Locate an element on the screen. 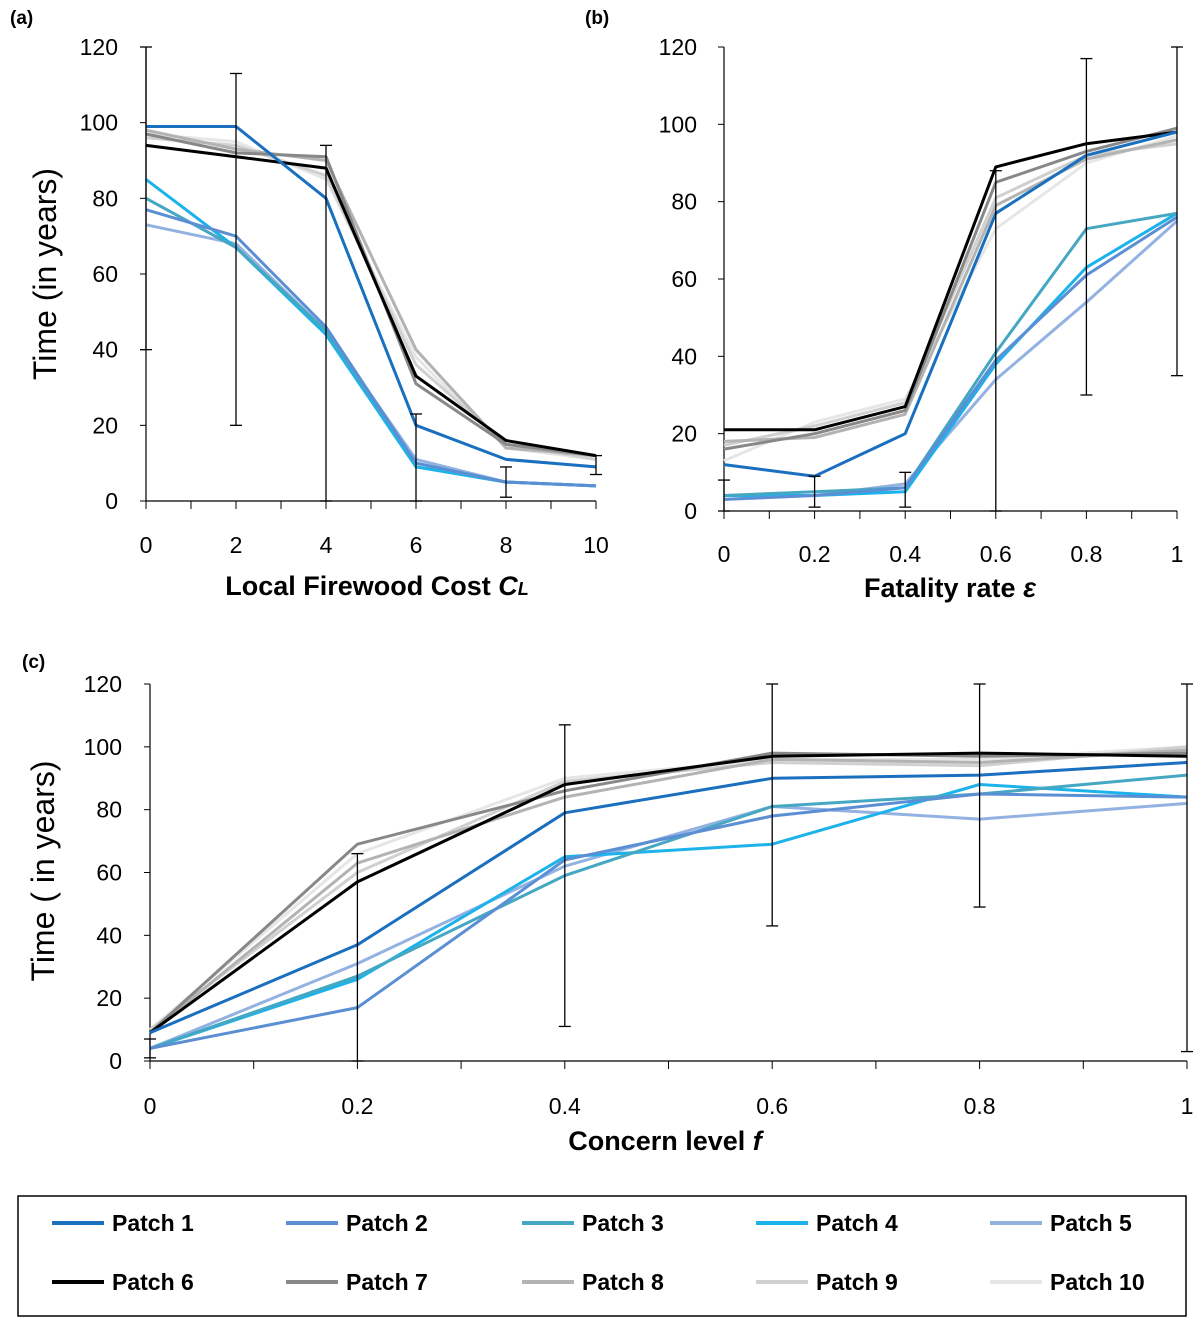 The image size is (1196, 1318). legend-label-patch-10: Patch 10 is located at coordinates (1097, 1282).